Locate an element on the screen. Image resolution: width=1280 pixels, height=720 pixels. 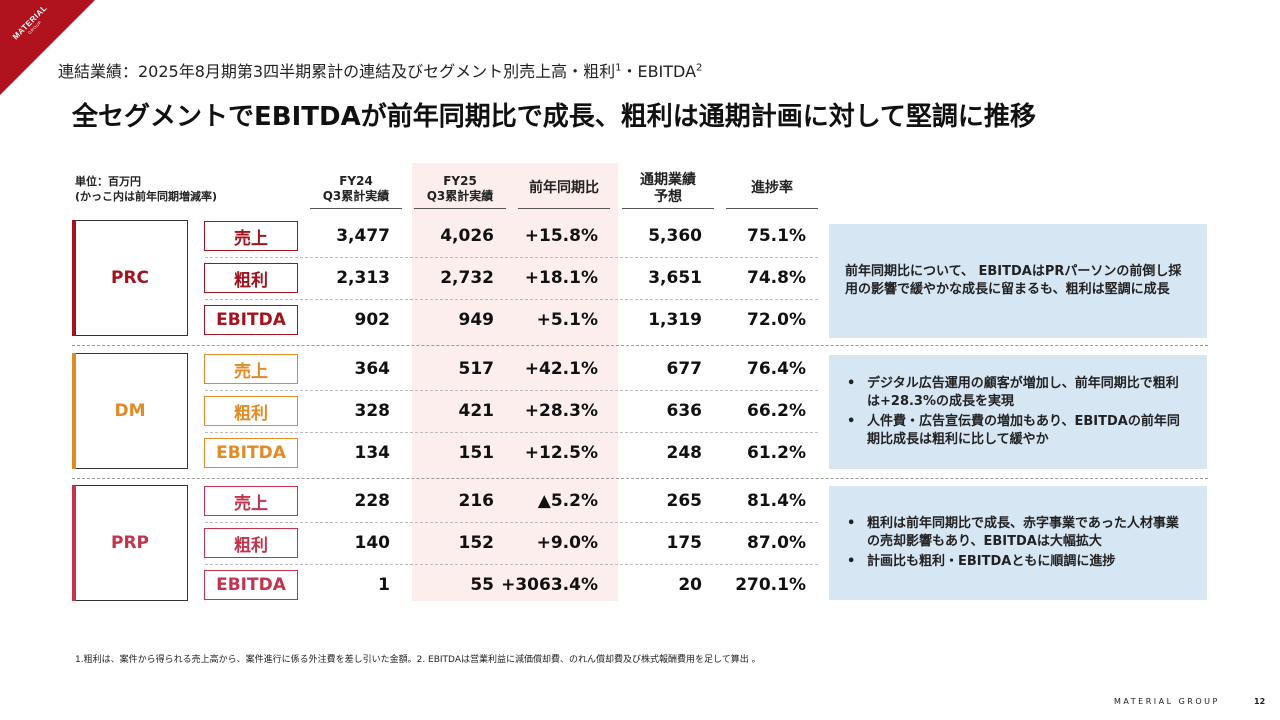
header-forecast-line2: 予想 is located at coordinates (668, 196).